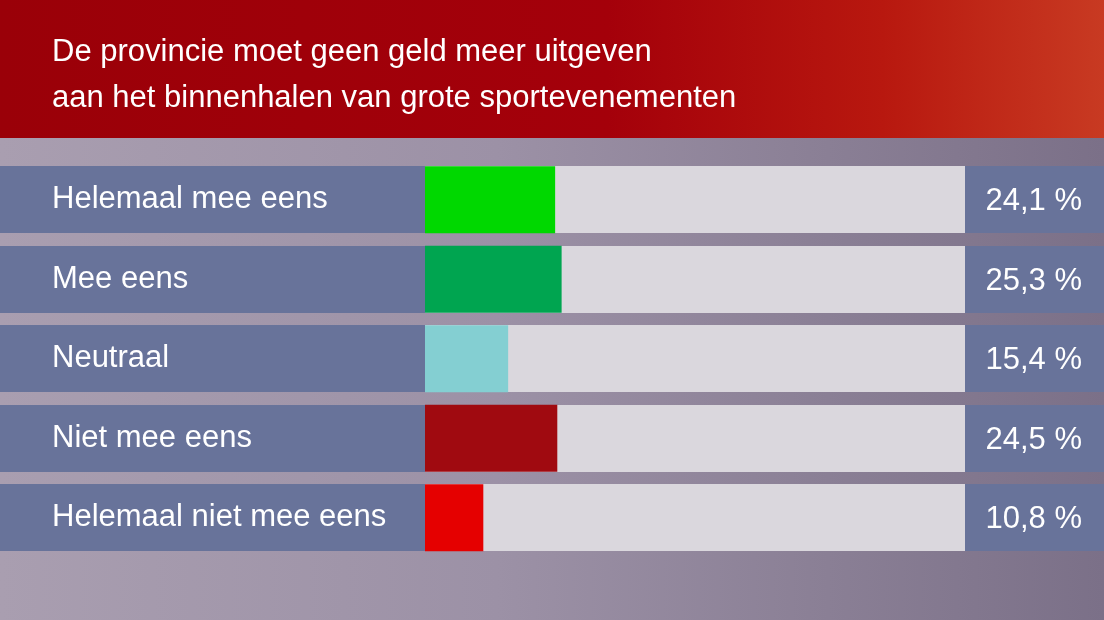 Image resolution: width=1104 pixels, height=620 pixels. Describe the element at coordinates (1033, 279) in the screenshot. I see `data-label: 25,3 %` at that location.